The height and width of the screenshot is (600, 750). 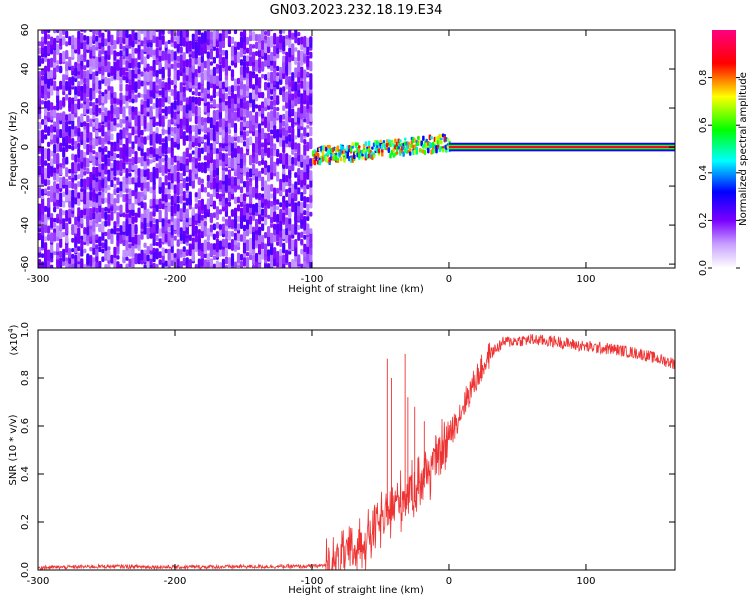 I want to click on x-tick-label: 100, so click(x=585, y=581).